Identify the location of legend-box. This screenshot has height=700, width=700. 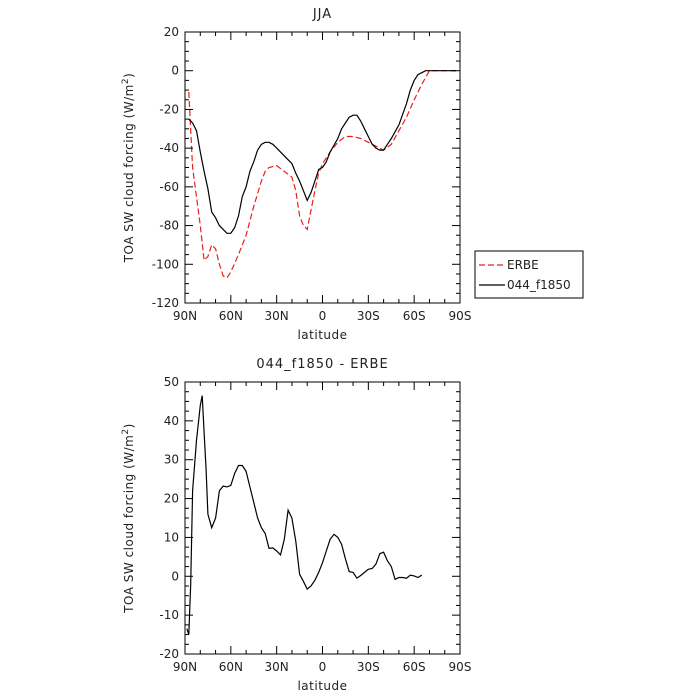
(529, 274).